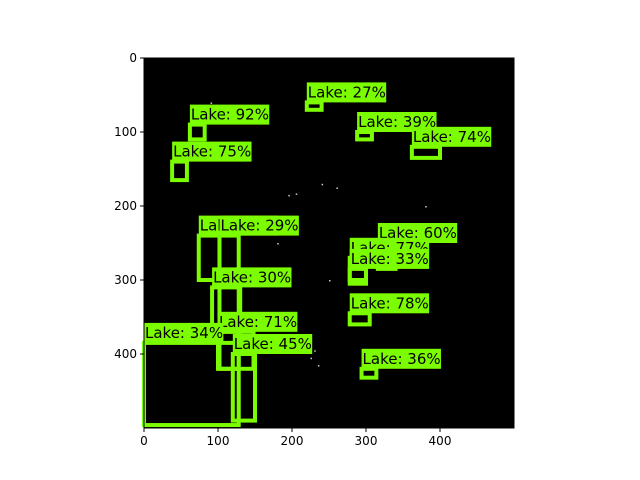 The image size is (640, 480). I want to click on y-tick-label: 400, so click(125, 354).